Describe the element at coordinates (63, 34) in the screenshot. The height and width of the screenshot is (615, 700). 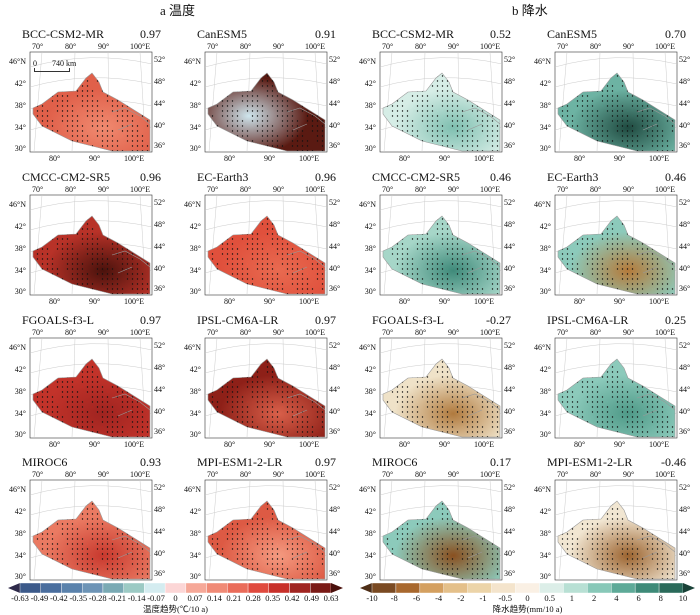
I see `model-name: BCC-CSM2-MR` at that location.